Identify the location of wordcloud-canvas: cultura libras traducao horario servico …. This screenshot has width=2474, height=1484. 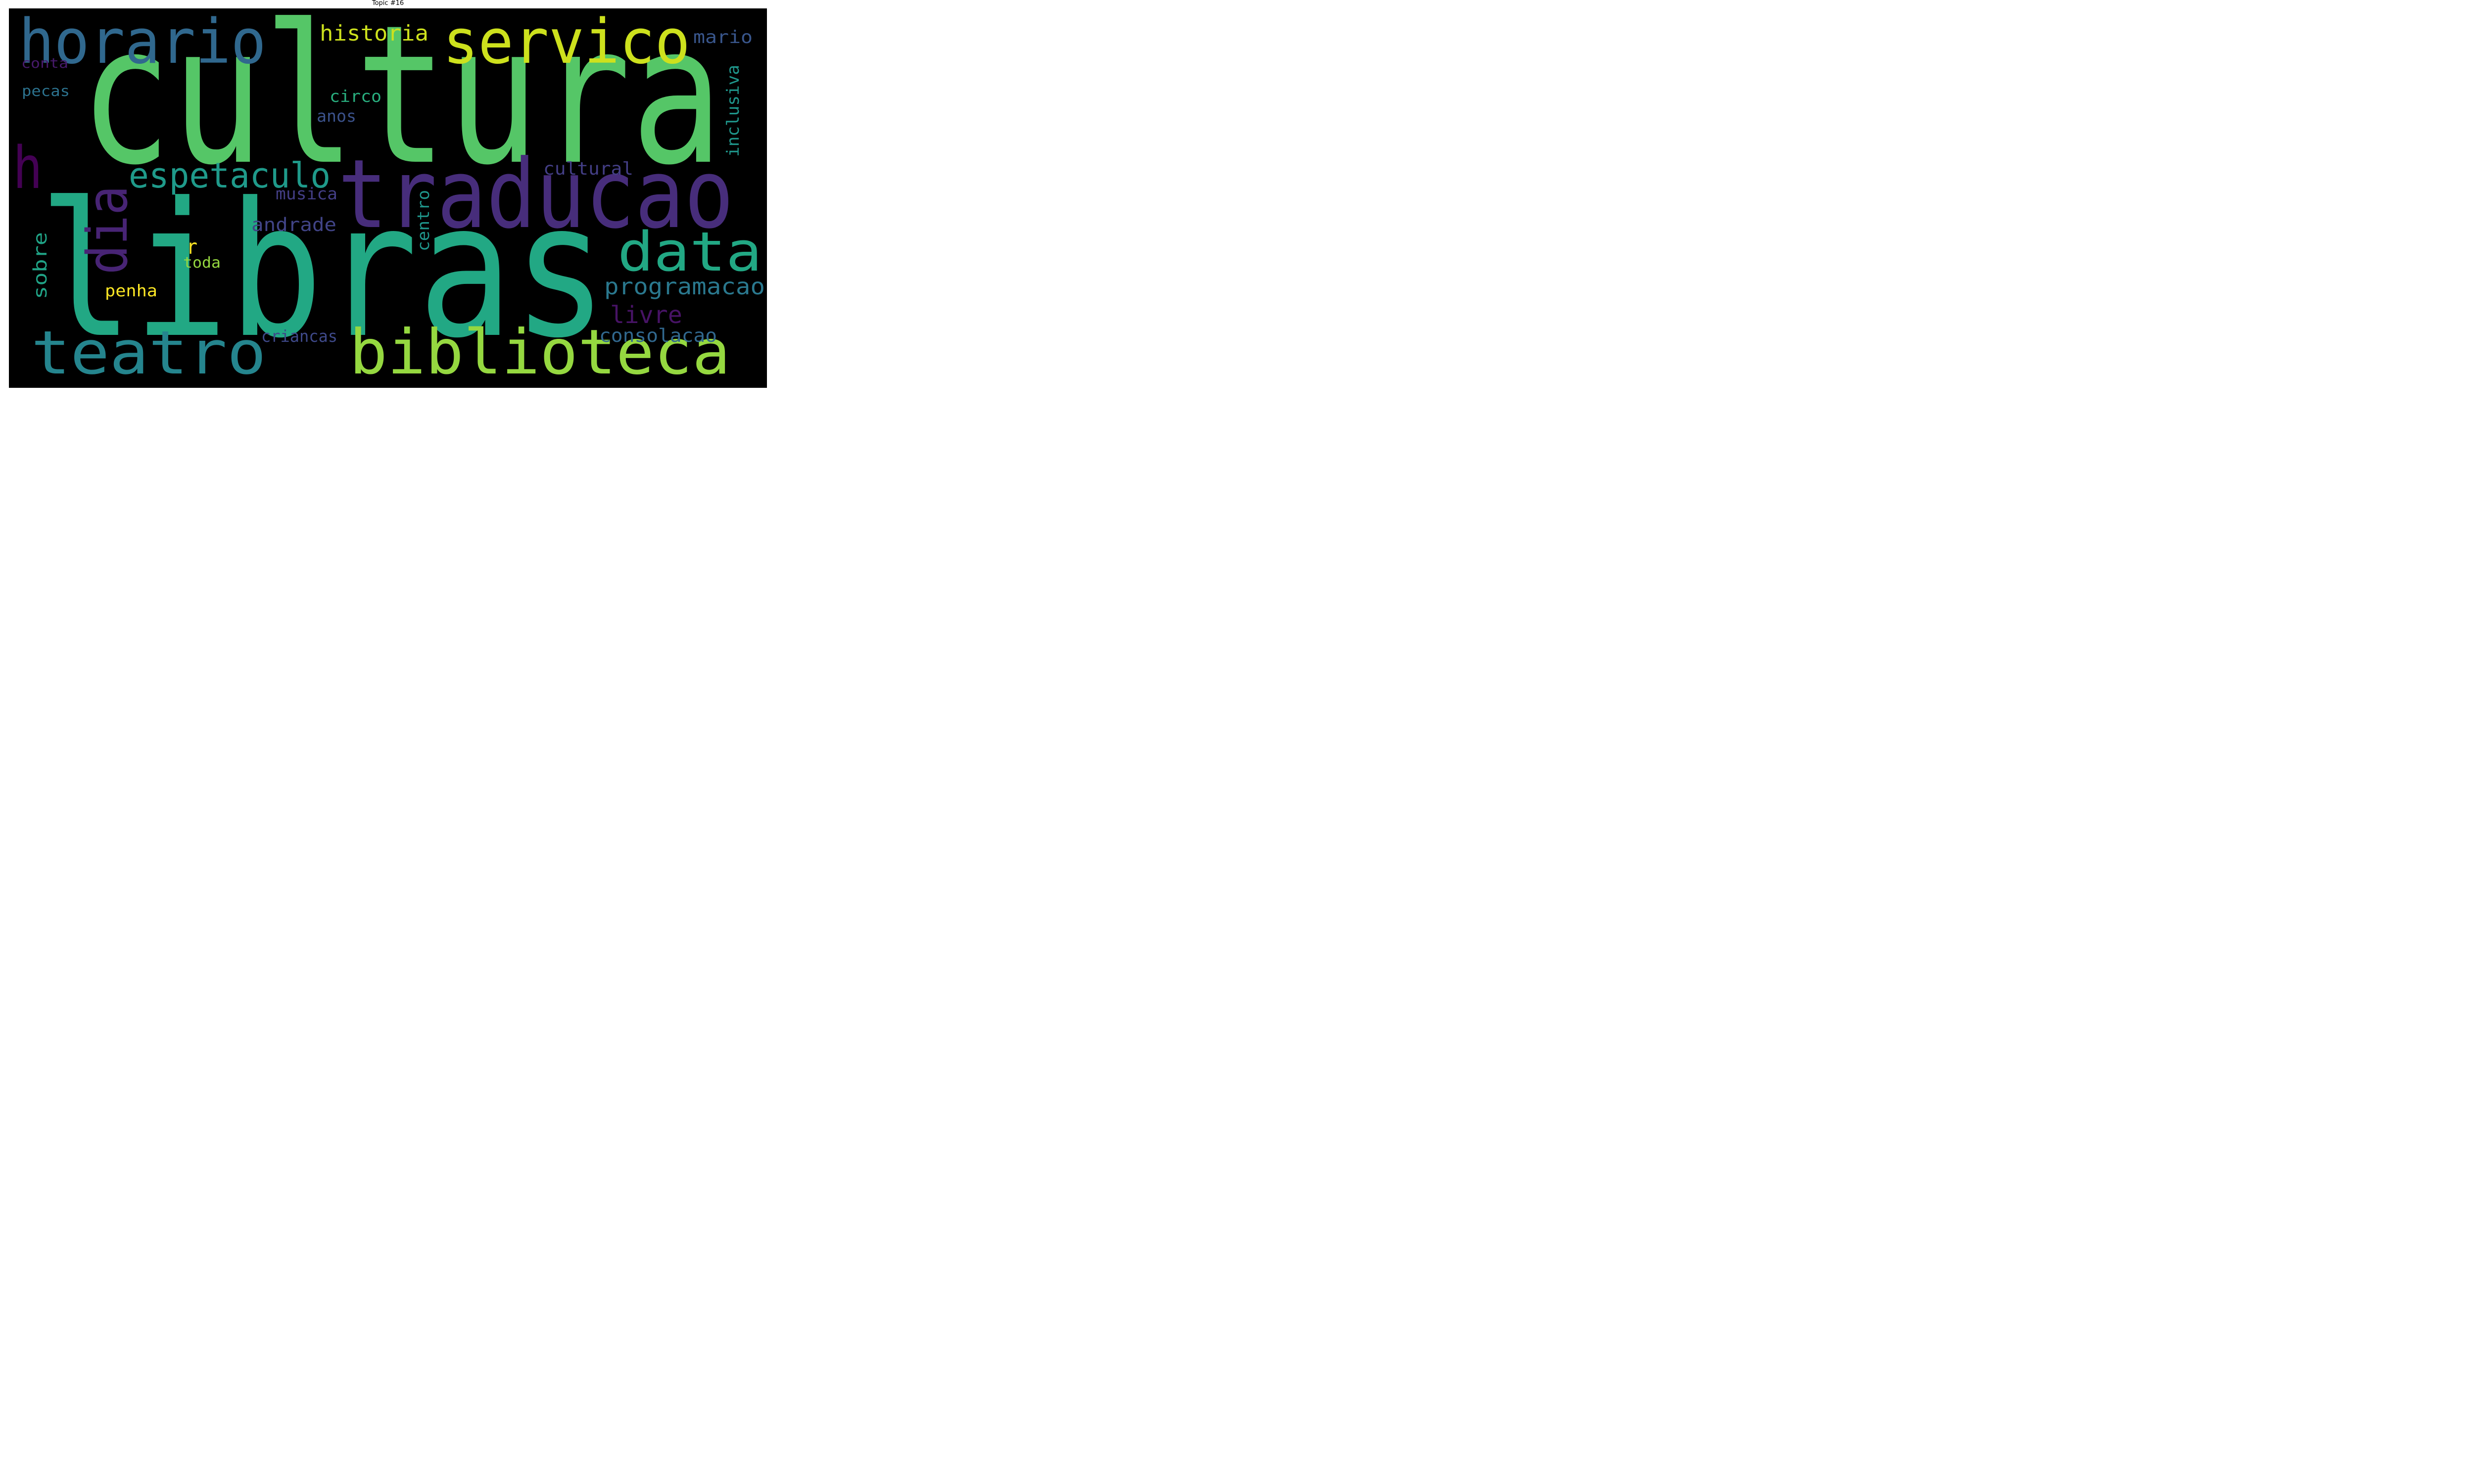
(388, 198).